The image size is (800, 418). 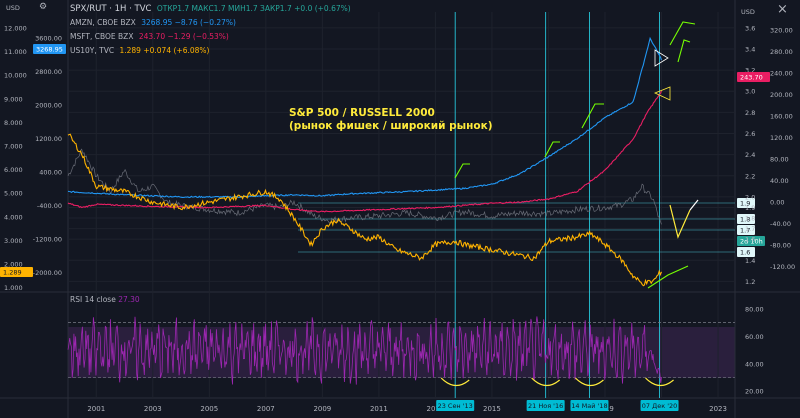 What do you see at coordinates (750, 92) in the screenshot?
I see `right-axis-tick-3: 3.0` at bounding box center [750, 92].